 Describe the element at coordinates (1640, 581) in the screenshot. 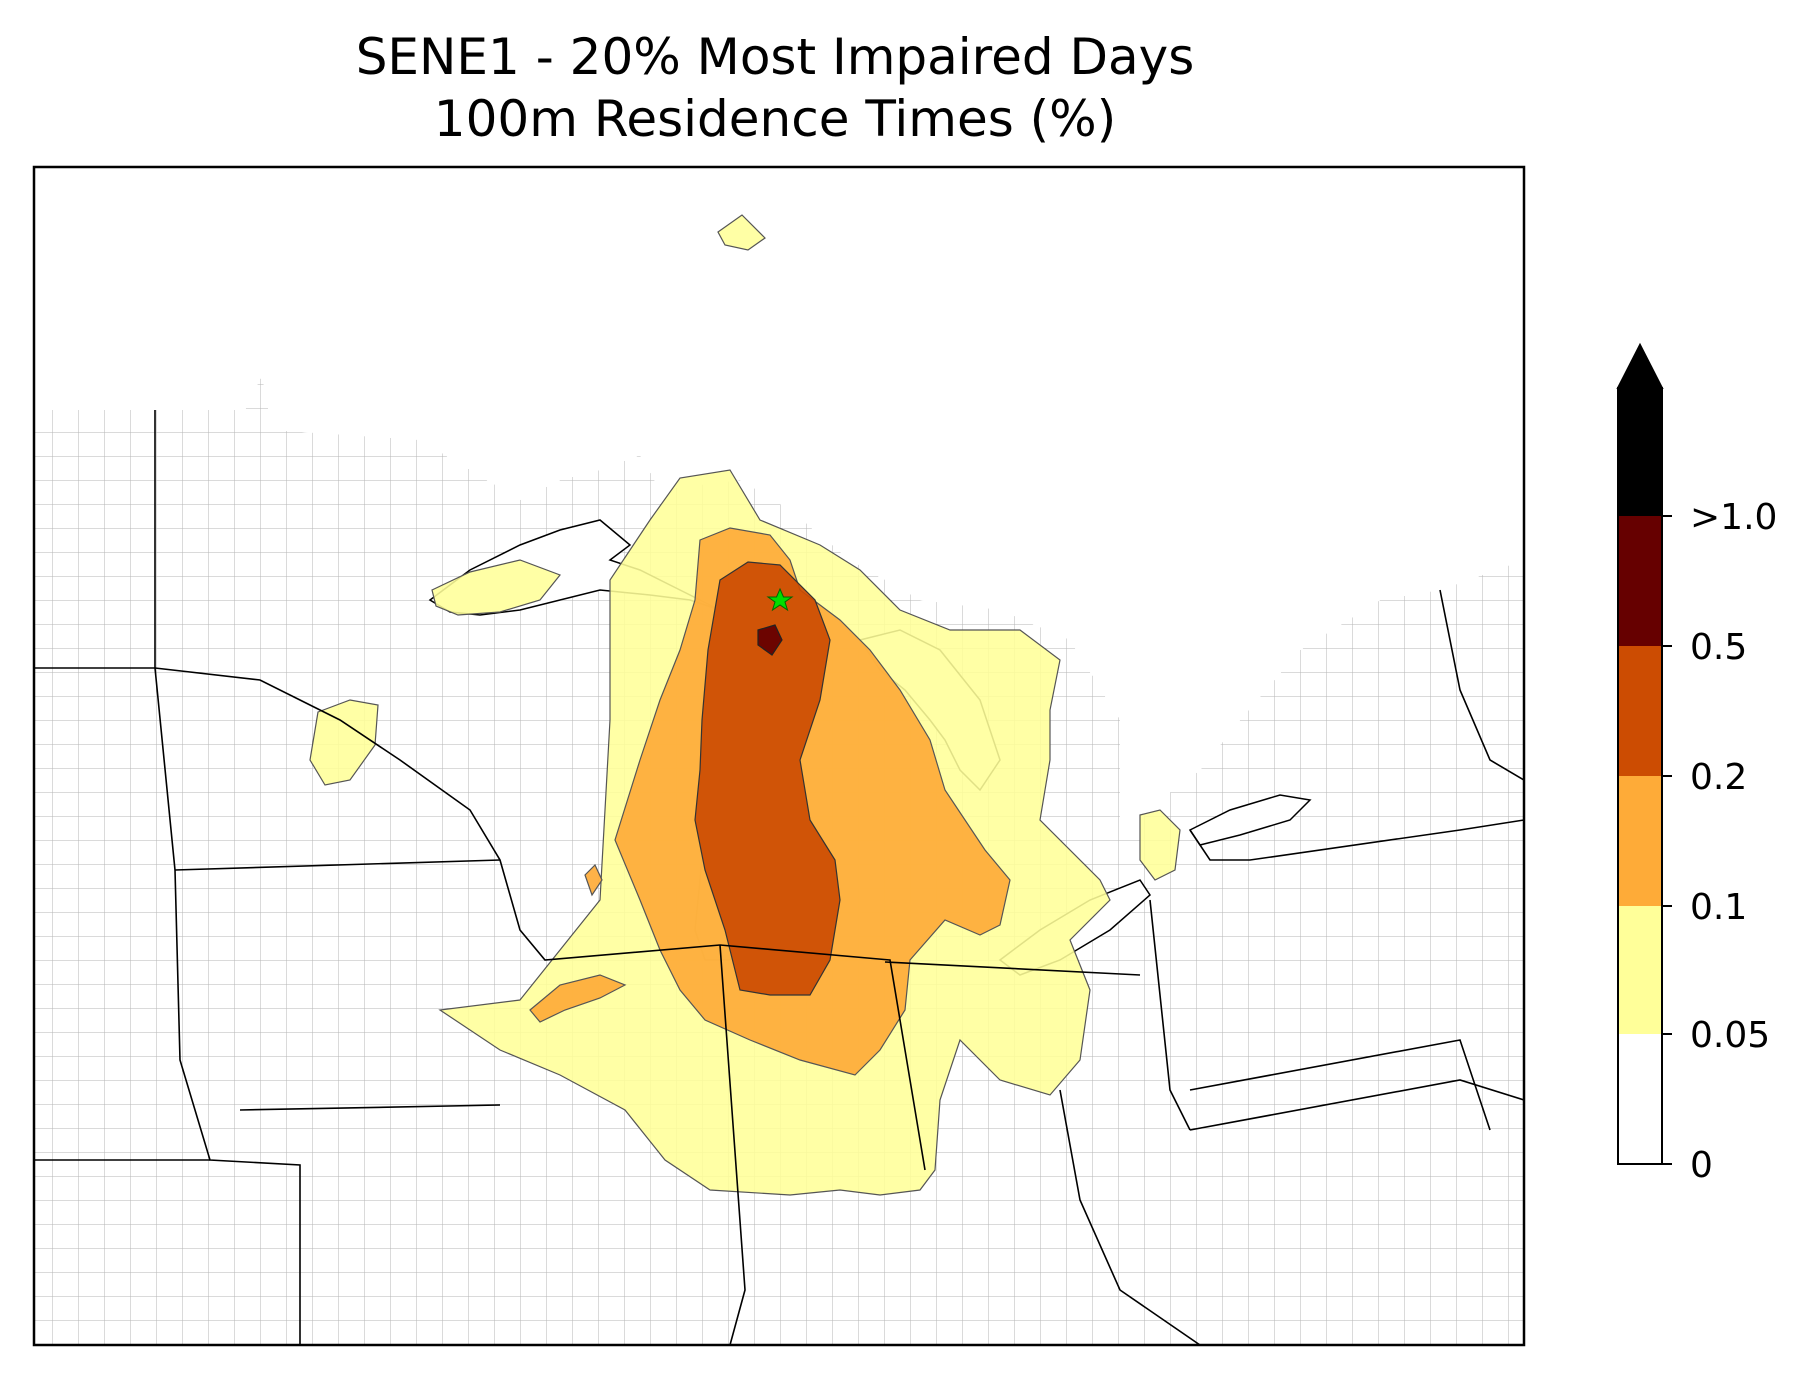

I see `colorbar-swatch-0.5` at that location.